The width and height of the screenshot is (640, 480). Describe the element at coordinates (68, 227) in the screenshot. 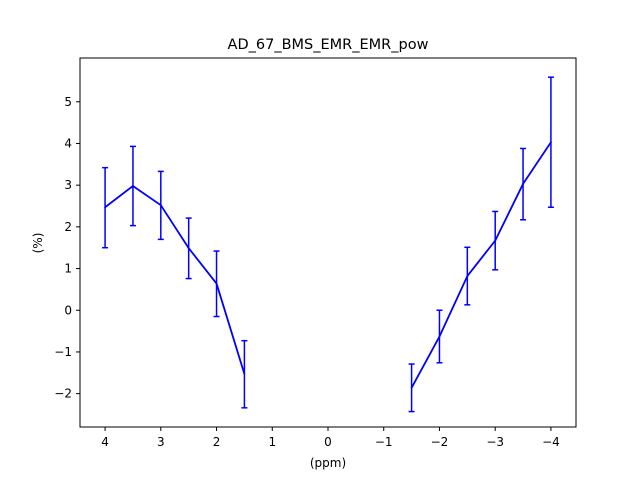

I see `y-tick-label: 2` at that location.